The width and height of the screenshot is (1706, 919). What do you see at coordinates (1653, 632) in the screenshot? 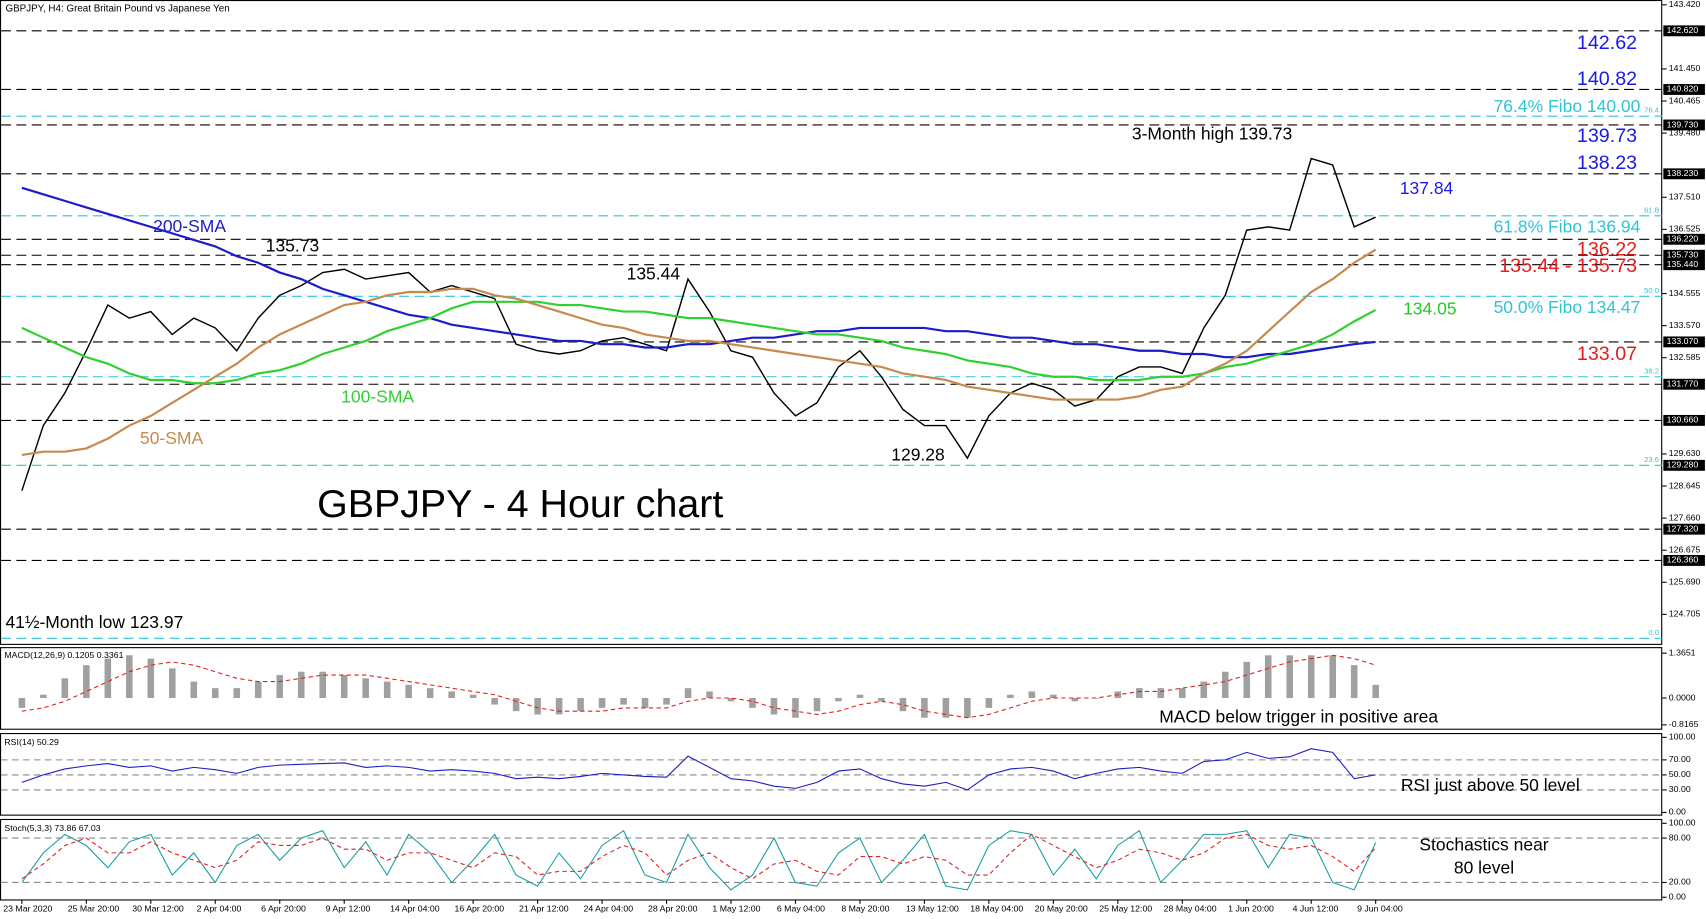
I see `fibo-tag: 0.0` at bounding box center [1653, 632].